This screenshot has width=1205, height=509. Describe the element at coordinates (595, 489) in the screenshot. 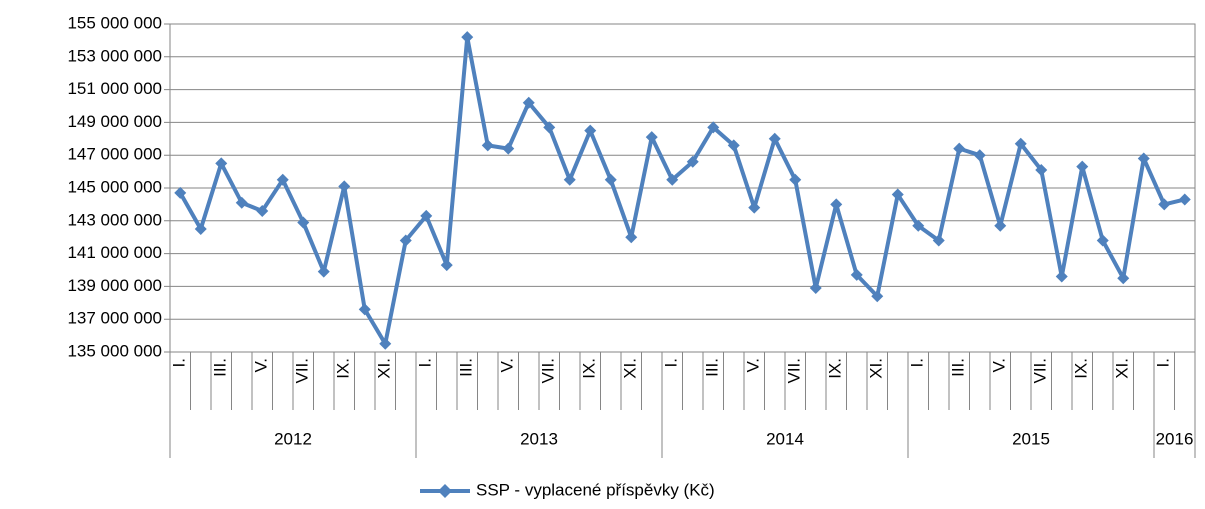

I see `legend-label: SSP - vyplacené příspěvky (Kč)` at that location.